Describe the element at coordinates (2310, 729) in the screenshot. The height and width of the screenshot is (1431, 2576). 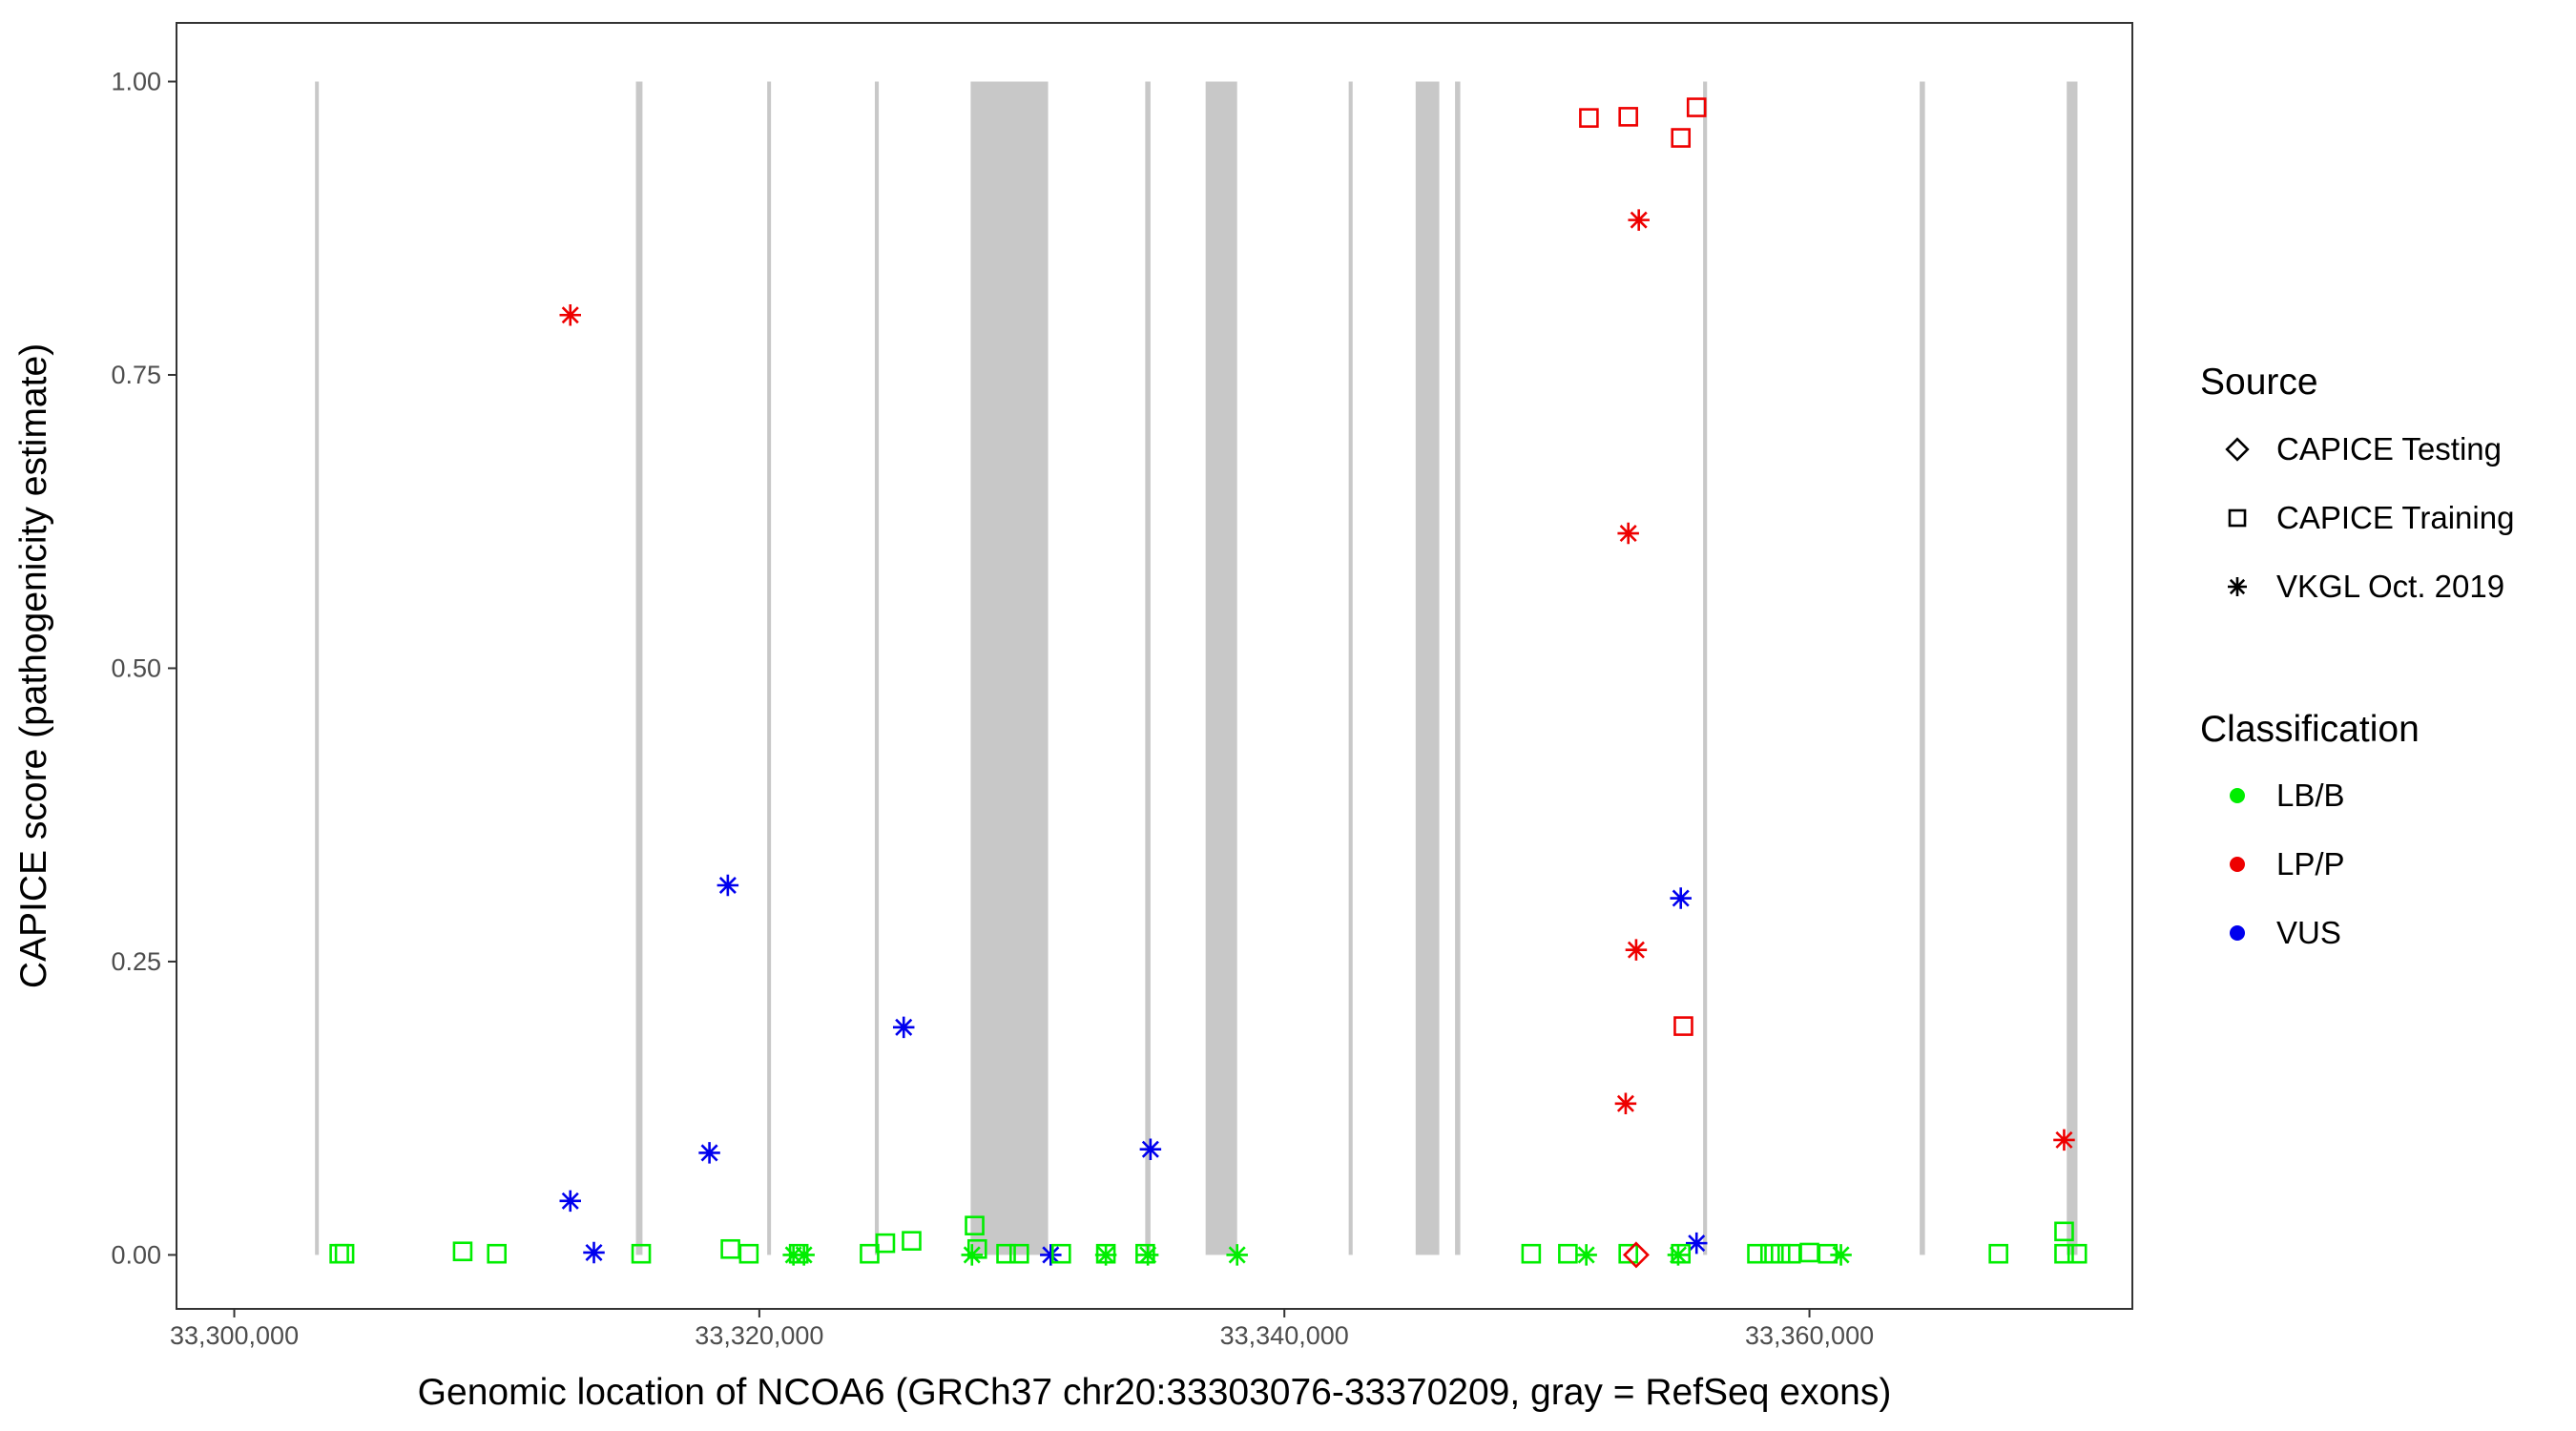
I see `legend-classification-title: Classification` at that location.